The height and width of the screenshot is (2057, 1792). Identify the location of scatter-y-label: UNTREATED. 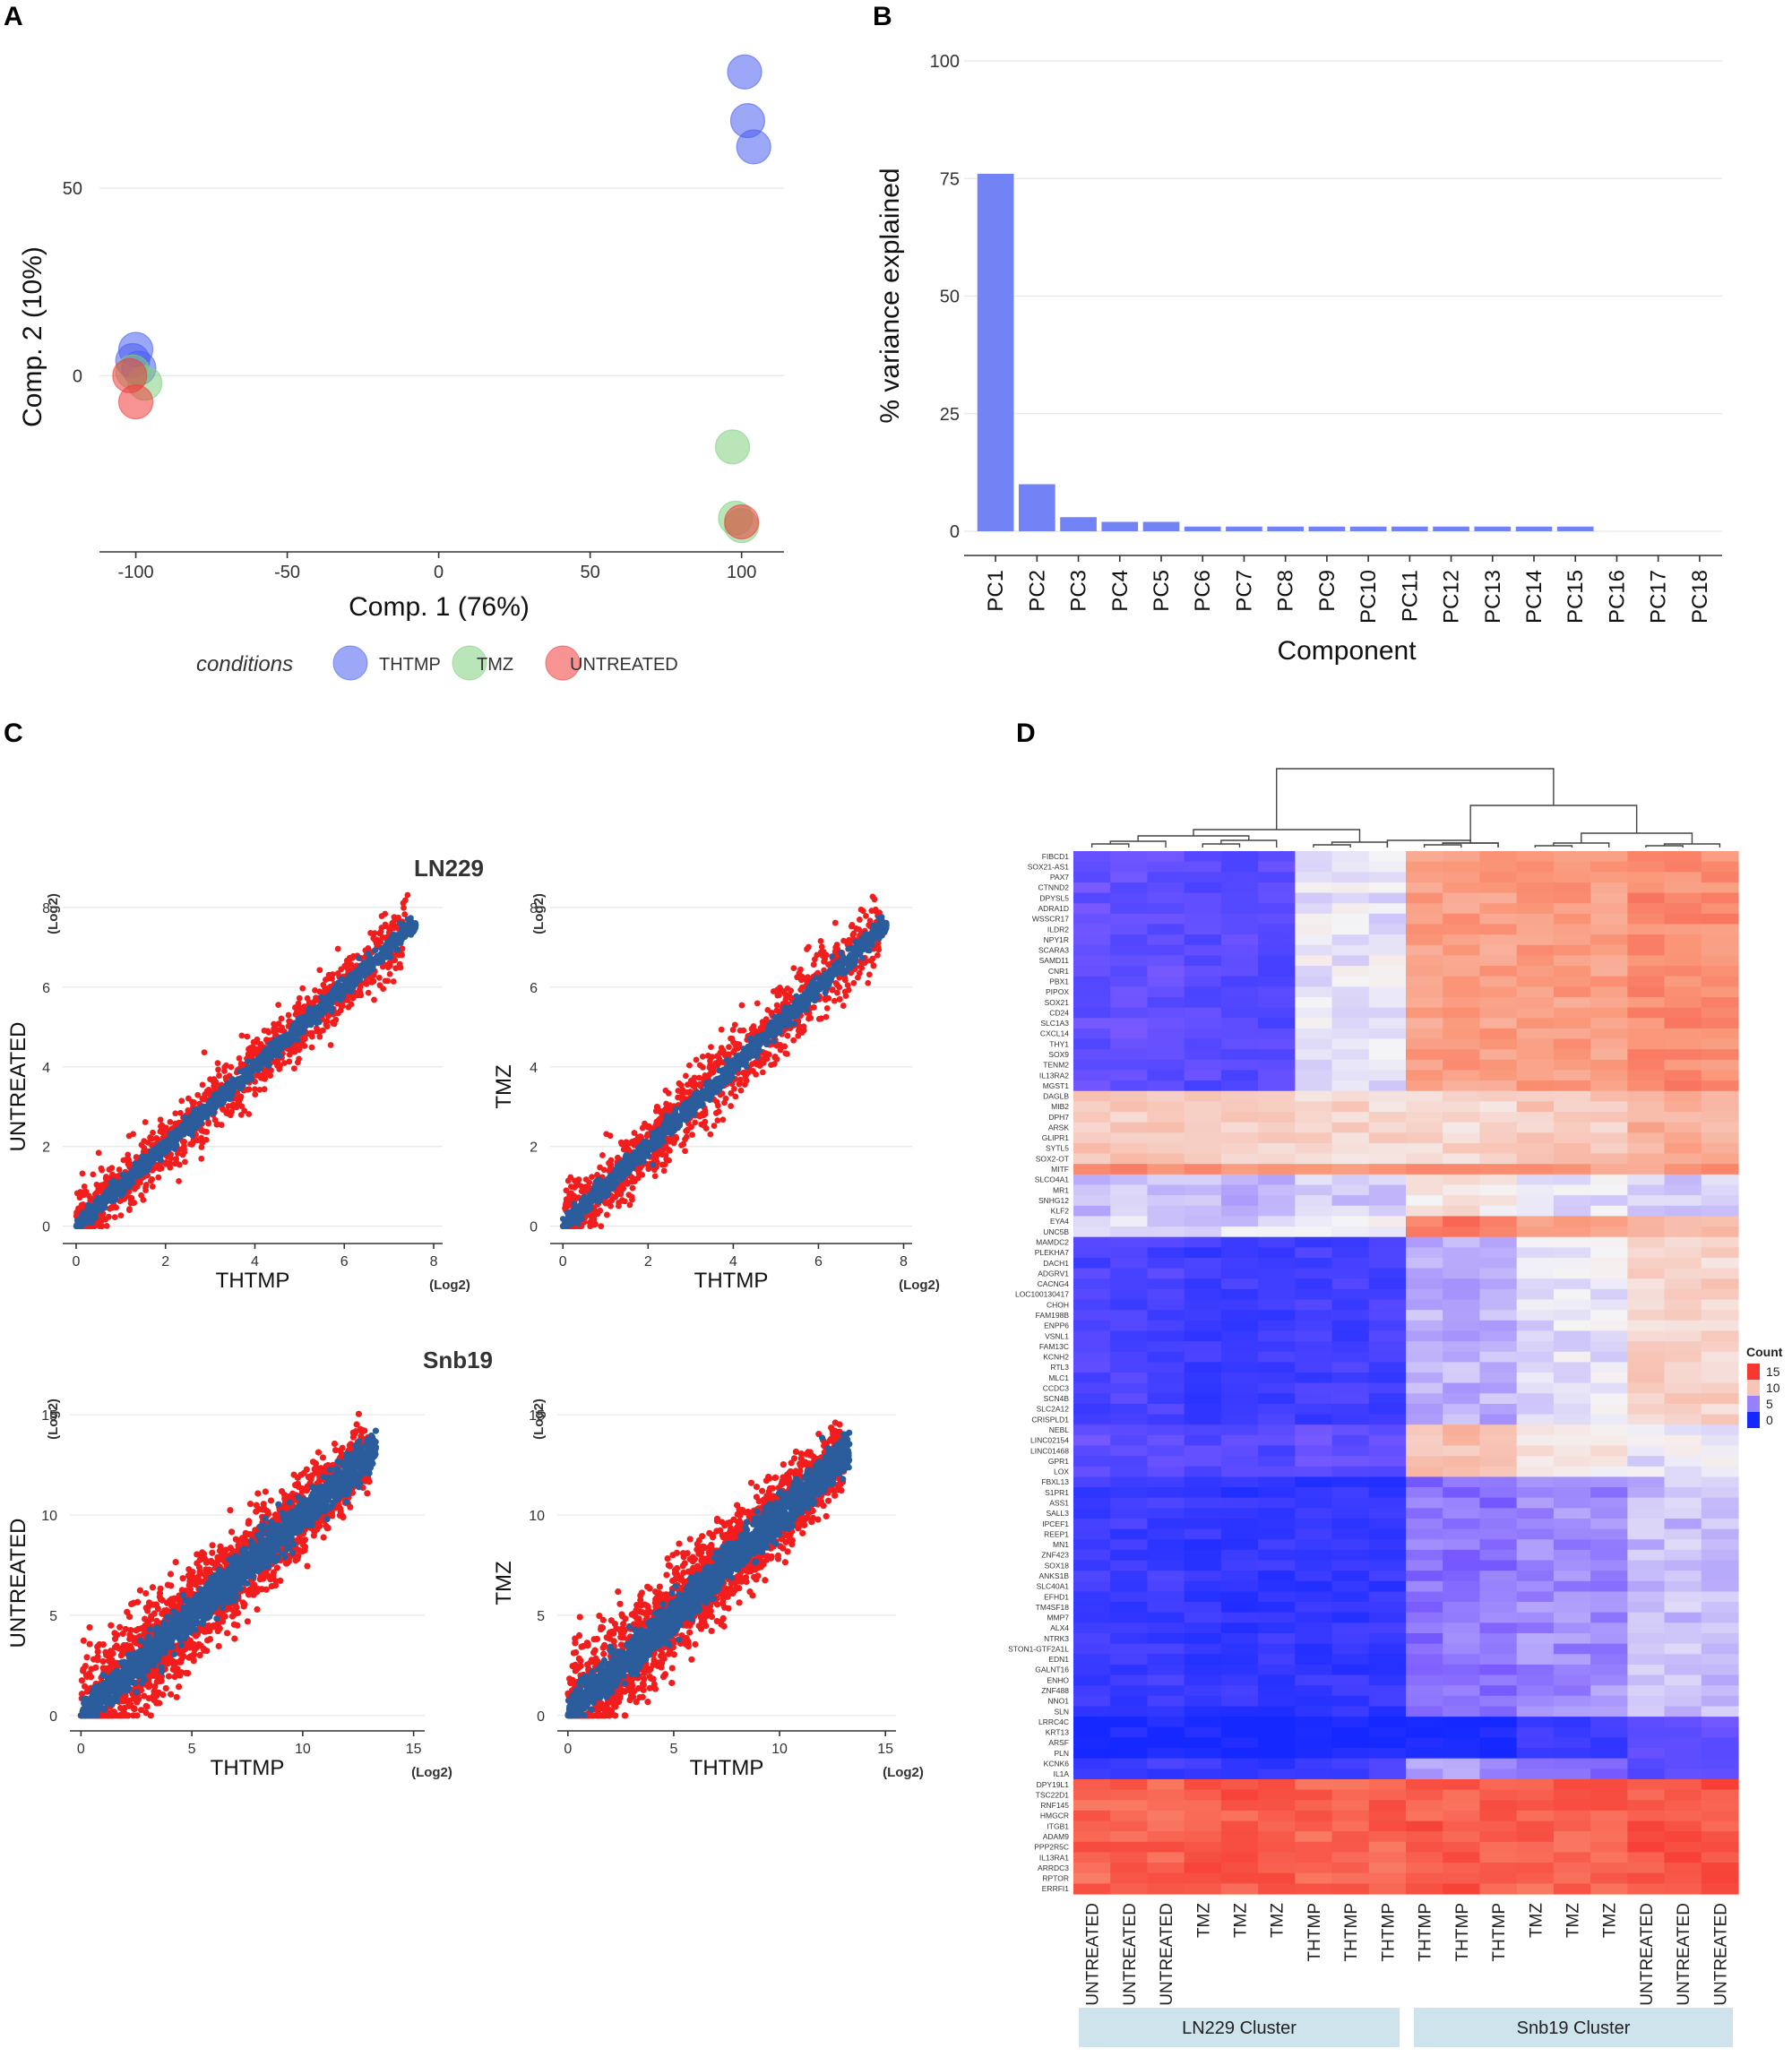
(18, 1087).